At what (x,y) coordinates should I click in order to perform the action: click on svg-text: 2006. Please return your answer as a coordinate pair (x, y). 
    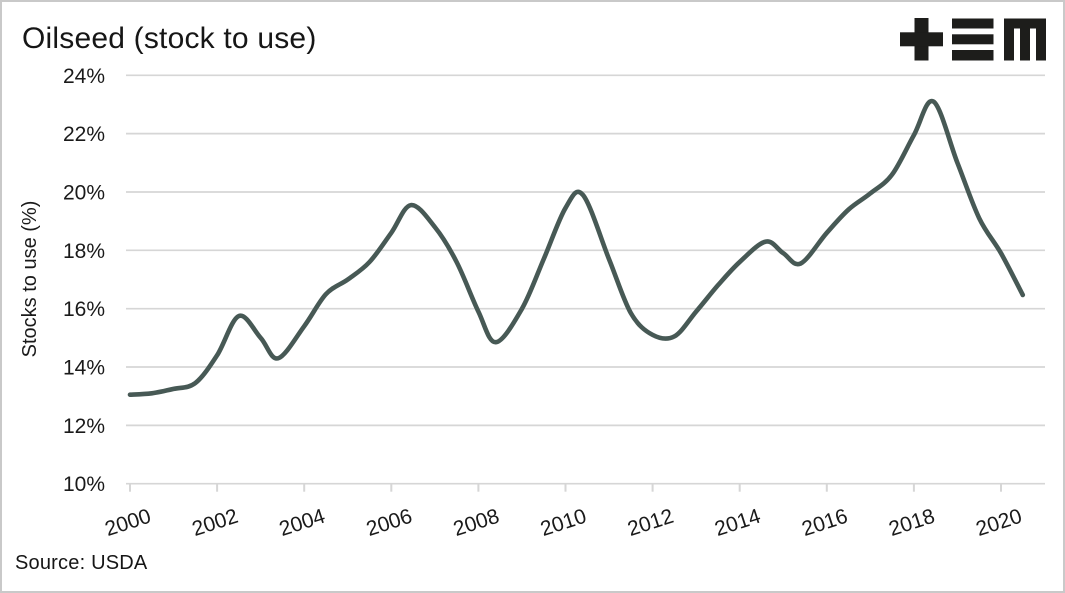
    Looking at the image, I should click on (390, 523).